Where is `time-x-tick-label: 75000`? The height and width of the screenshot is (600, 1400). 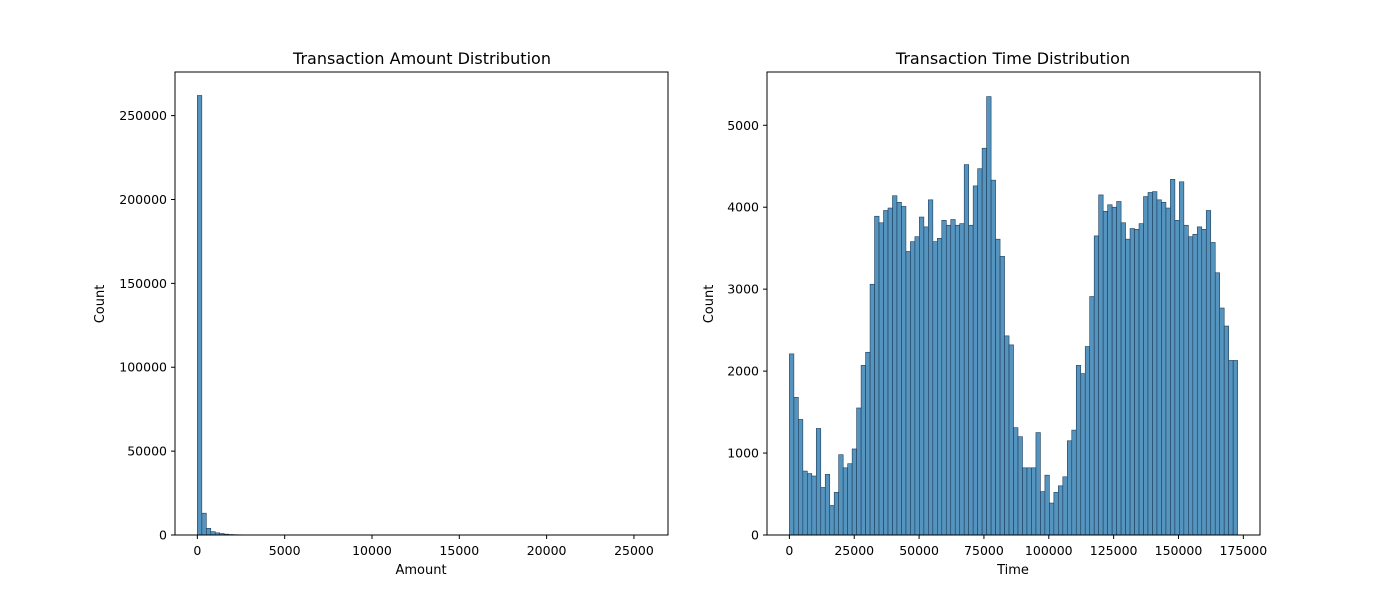 time-x-tick-label: 75000 is located at coordinates (984, 550).